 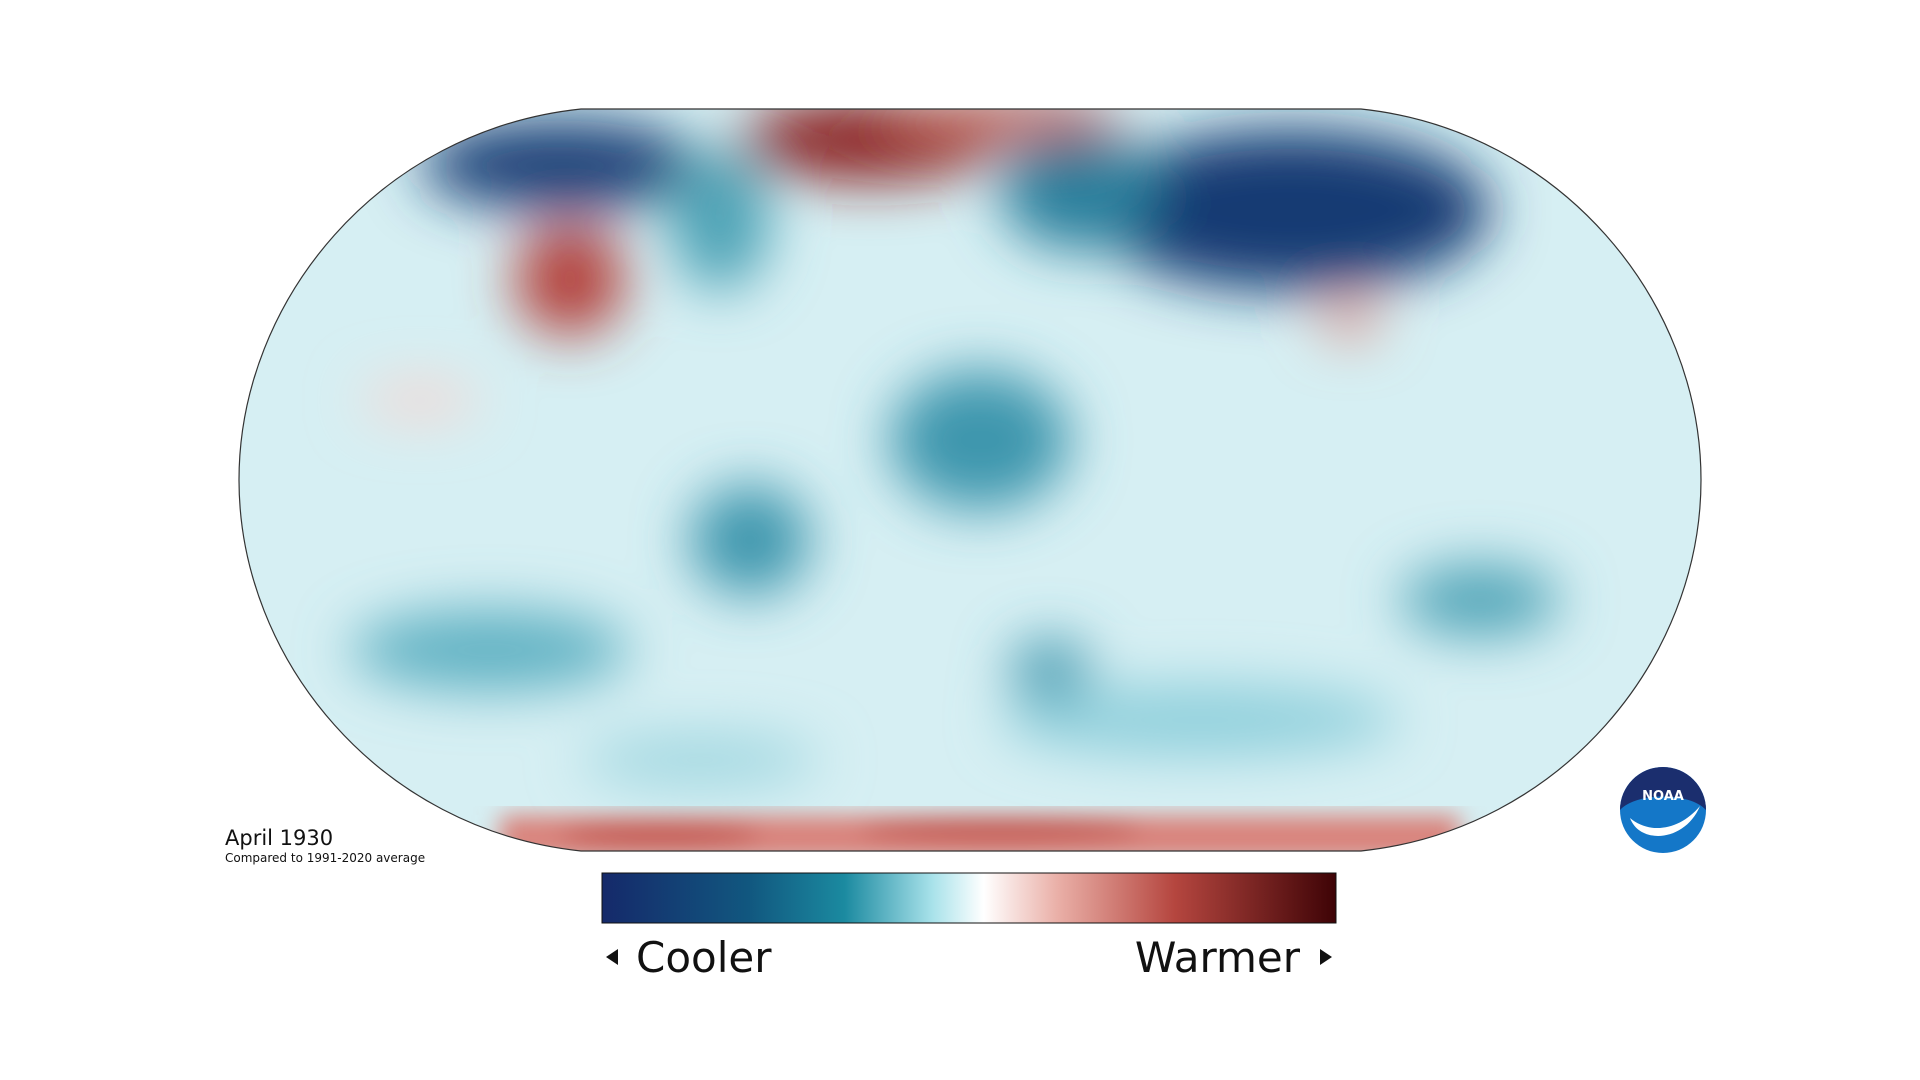 What do you see at coordinates (704, 957) in the screenshot?
I see `legend-low-label: Cooler` at bounding box center [704, 957].